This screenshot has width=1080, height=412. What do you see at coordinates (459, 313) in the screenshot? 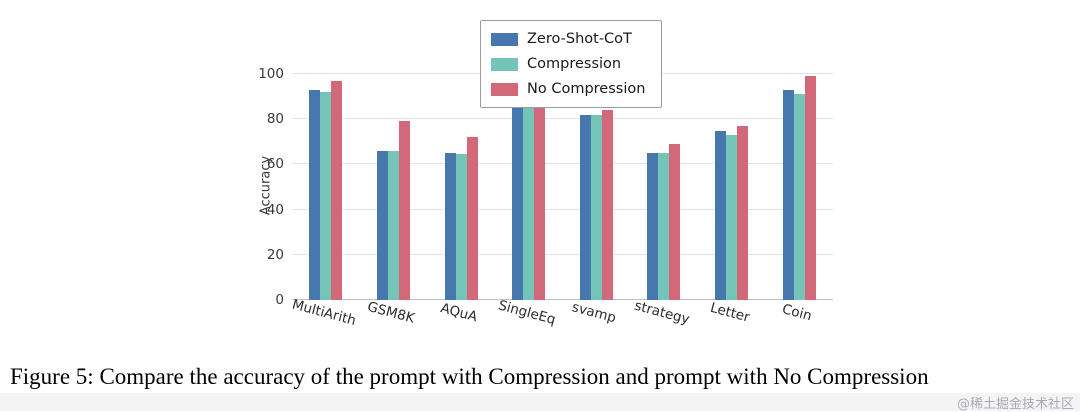
I see `x-tick-label: AQuA` at bounding box center [459, 313].